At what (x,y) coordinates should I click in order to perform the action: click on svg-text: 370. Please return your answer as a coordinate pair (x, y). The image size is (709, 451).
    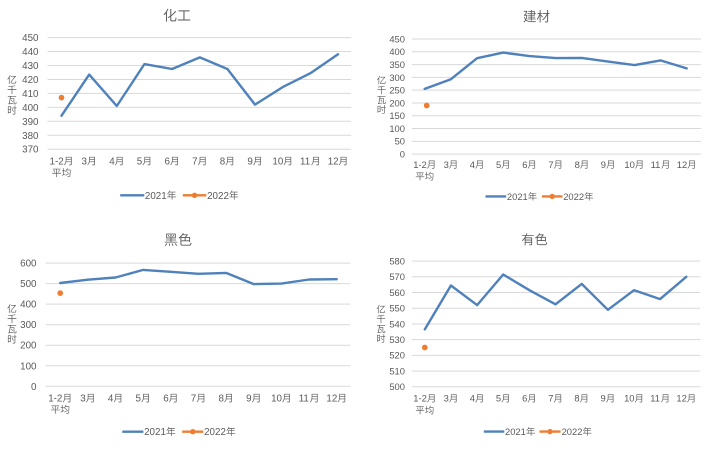
    Looking at the image, I should click on (30, 150).